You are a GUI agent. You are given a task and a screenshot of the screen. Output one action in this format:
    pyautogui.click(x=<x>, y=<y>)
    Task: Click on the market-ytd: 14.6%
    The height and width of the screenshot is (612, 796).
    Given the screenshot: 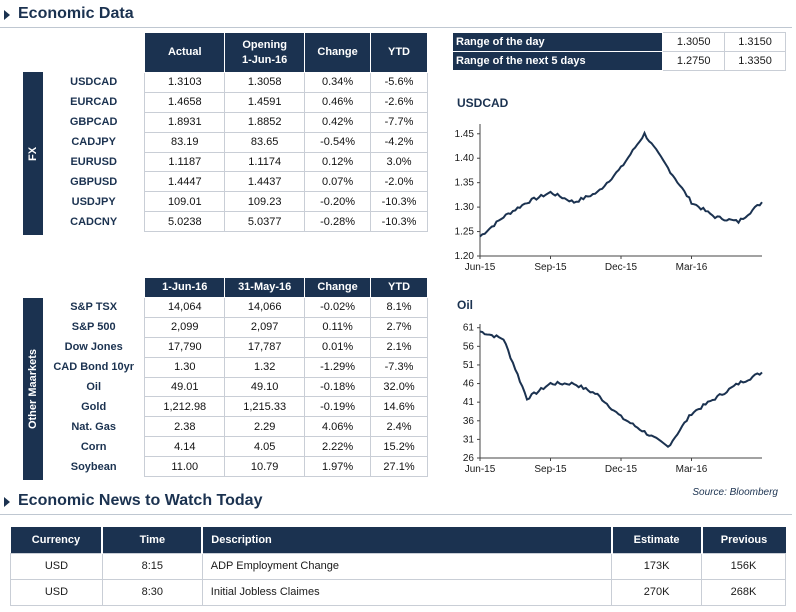 What is the action you would take?
    pyautogui.click(x=399, y=407)
    